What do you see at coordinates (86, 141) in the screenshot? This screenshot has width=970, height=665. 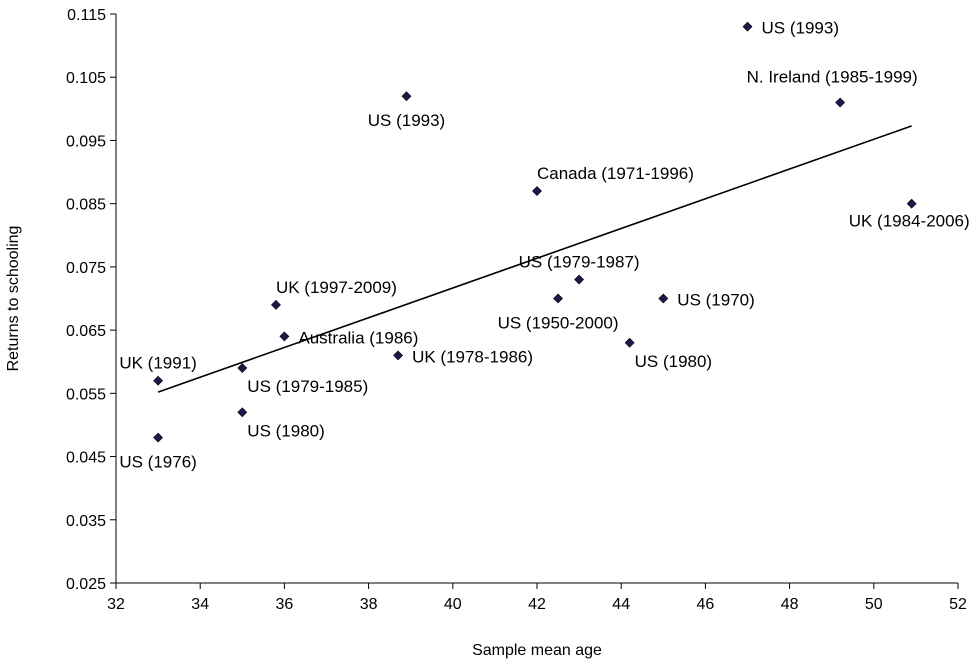 I see `y-tick-label: 0.095` at bounding box center [86, 141].